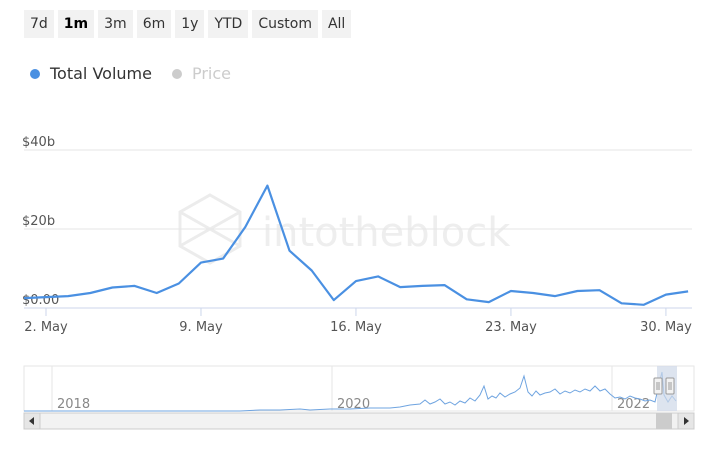  I want to click on watermark: intotheblock, so click(344, 229).